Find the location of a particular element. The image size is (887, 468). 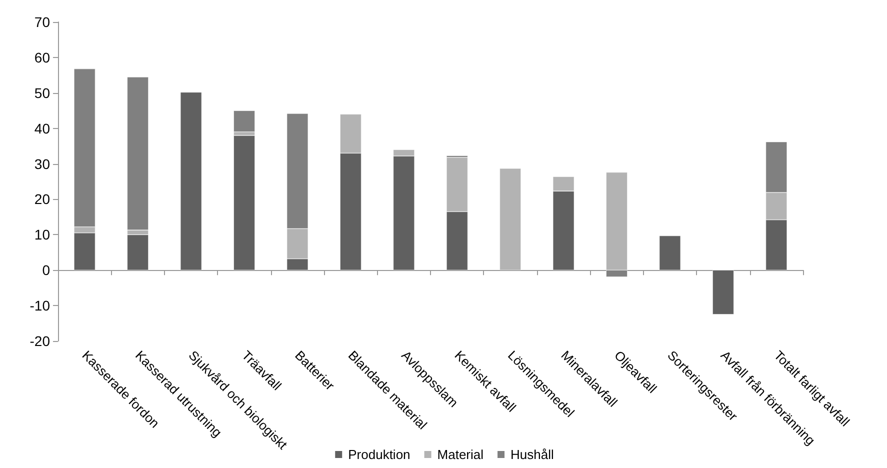

legend-label: Hushåll is located at coordinates (532, 454).